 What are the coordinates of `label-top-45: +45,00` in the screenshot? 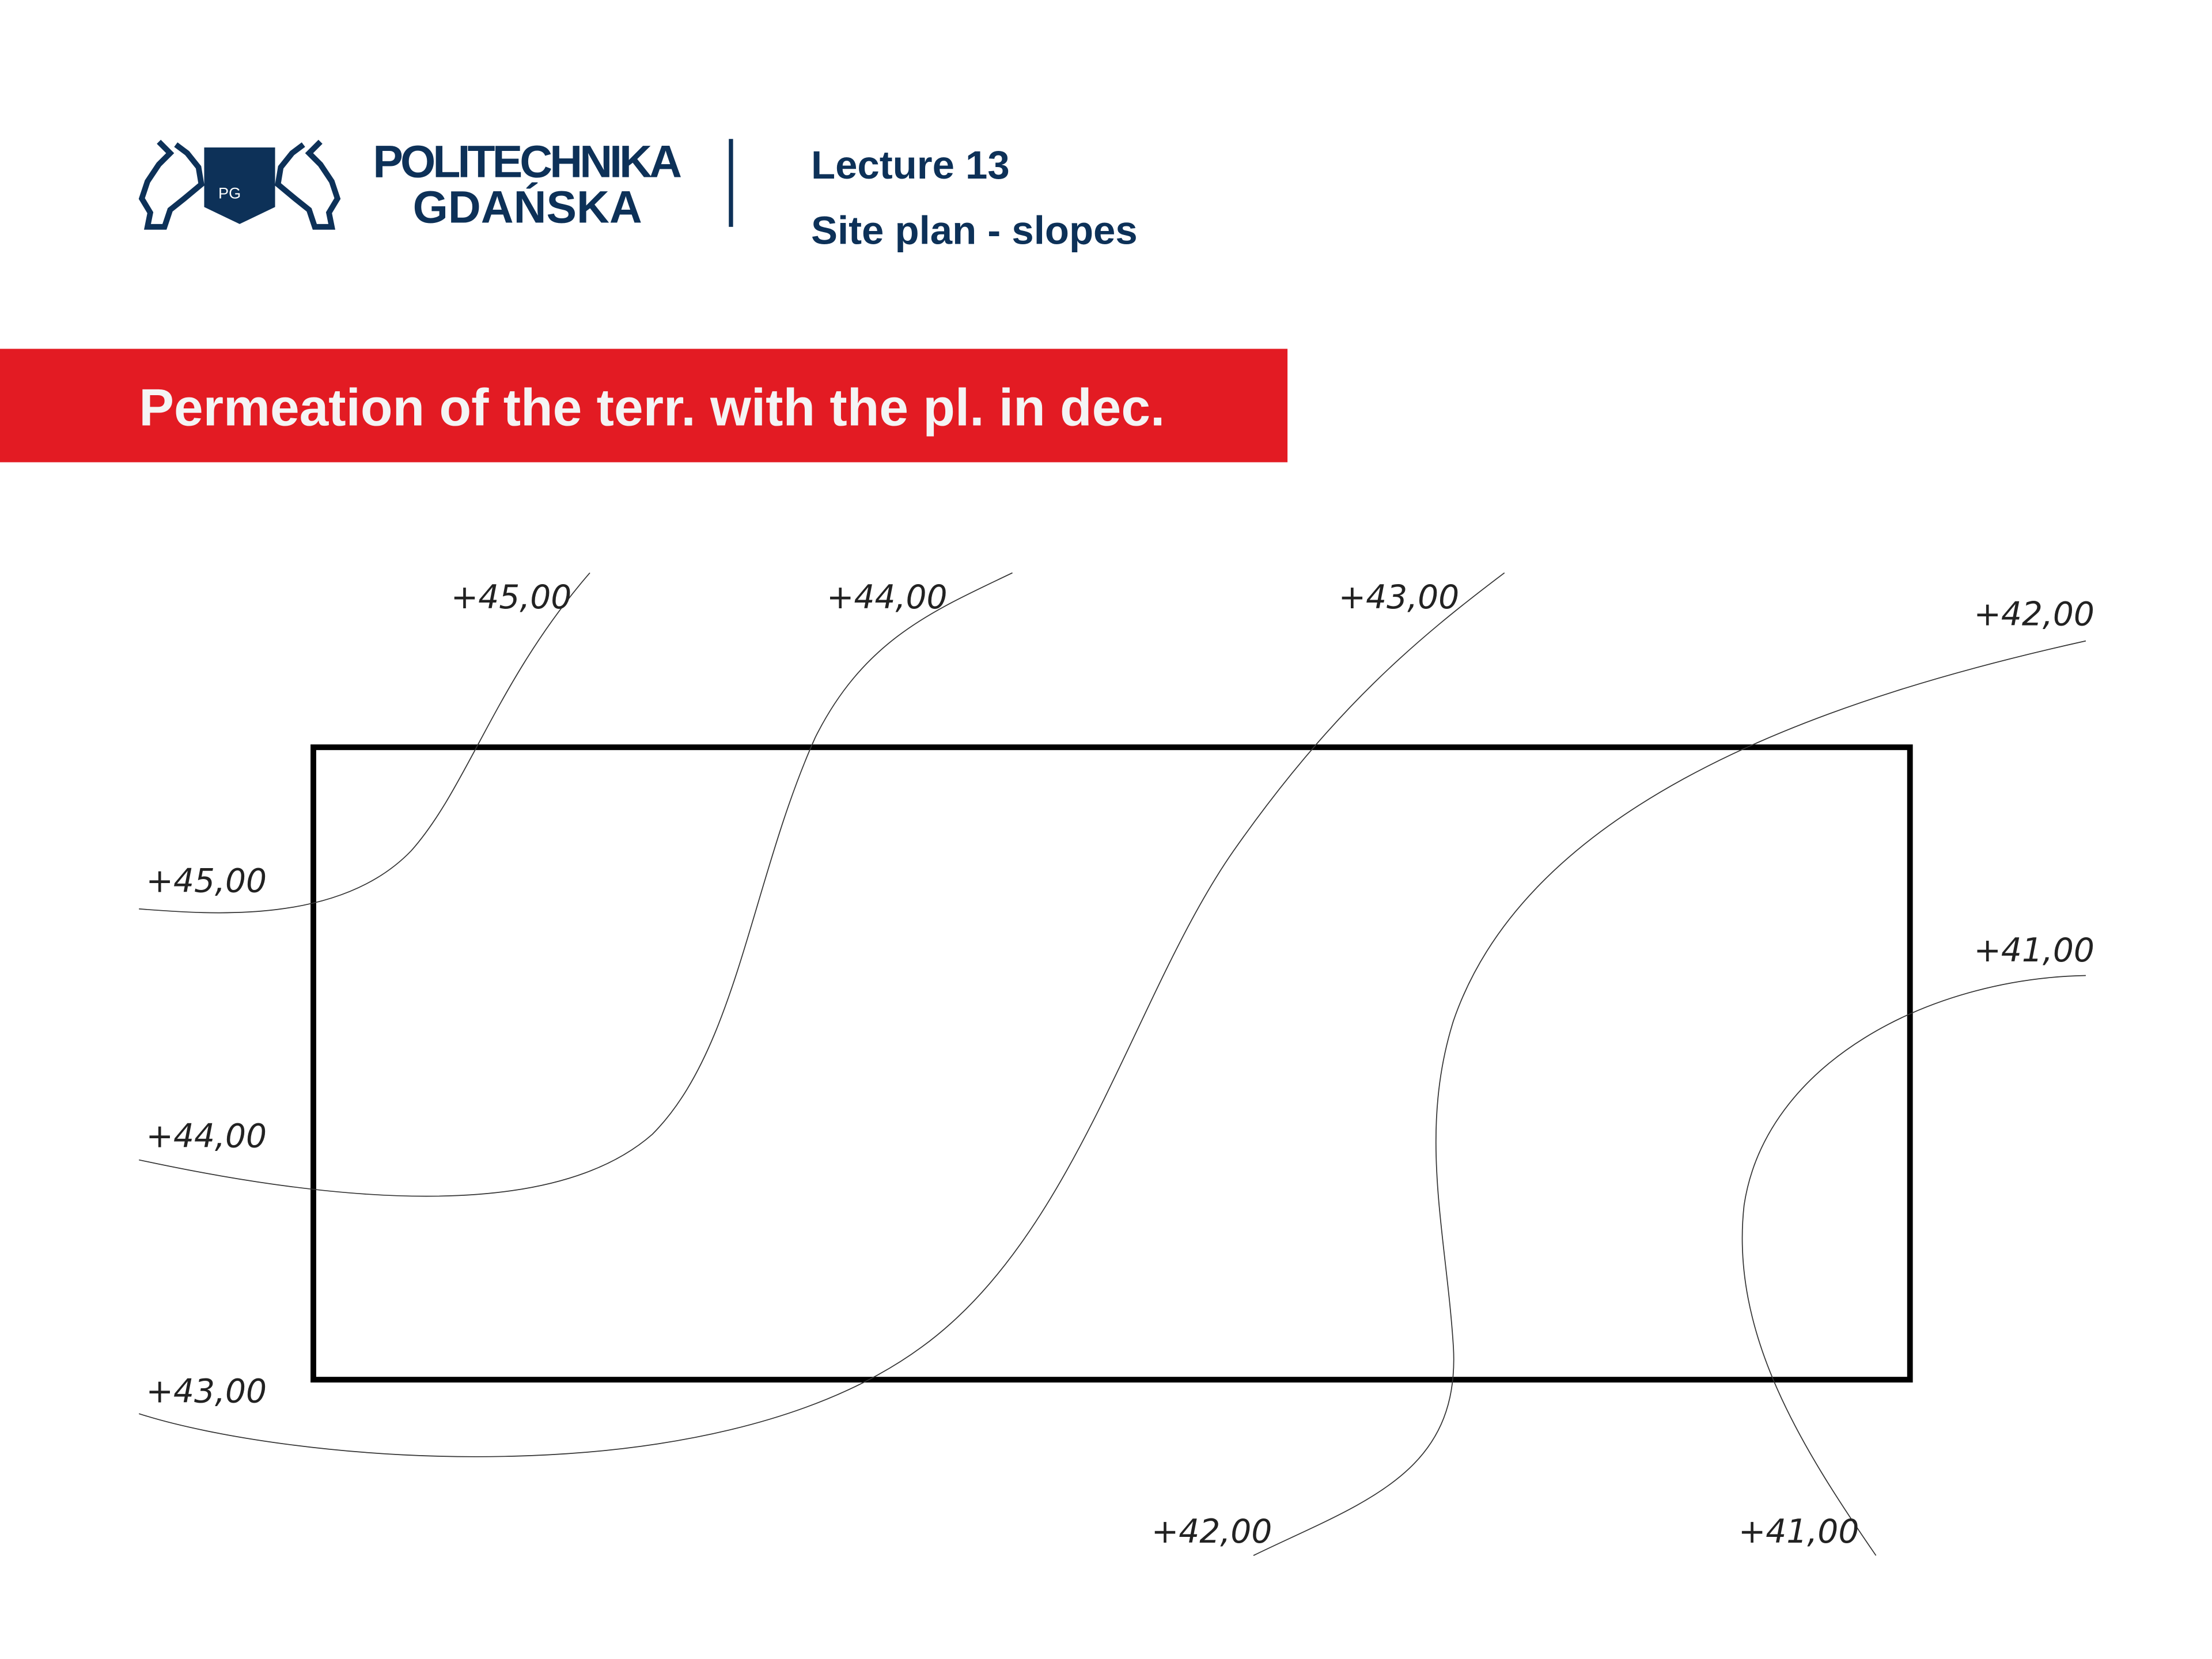 It's located at (511, 597).